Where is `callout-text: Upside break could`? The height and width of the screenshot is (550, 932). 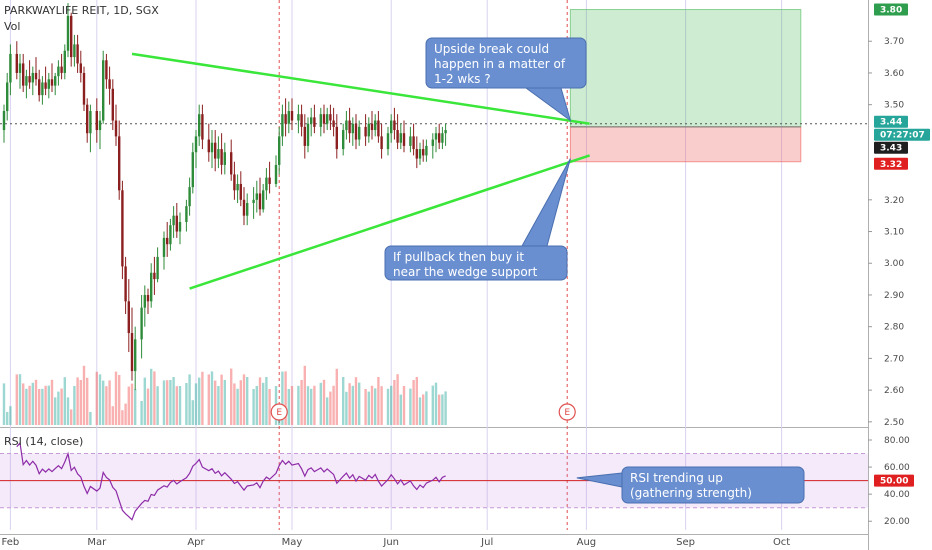 callout-text: Upside break could is located at coordinates (491, 49).